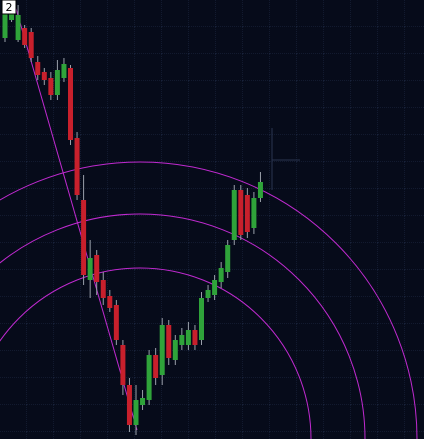 This screenshot has width=424, height=439. I want to click on label-box, so click(9, 7).